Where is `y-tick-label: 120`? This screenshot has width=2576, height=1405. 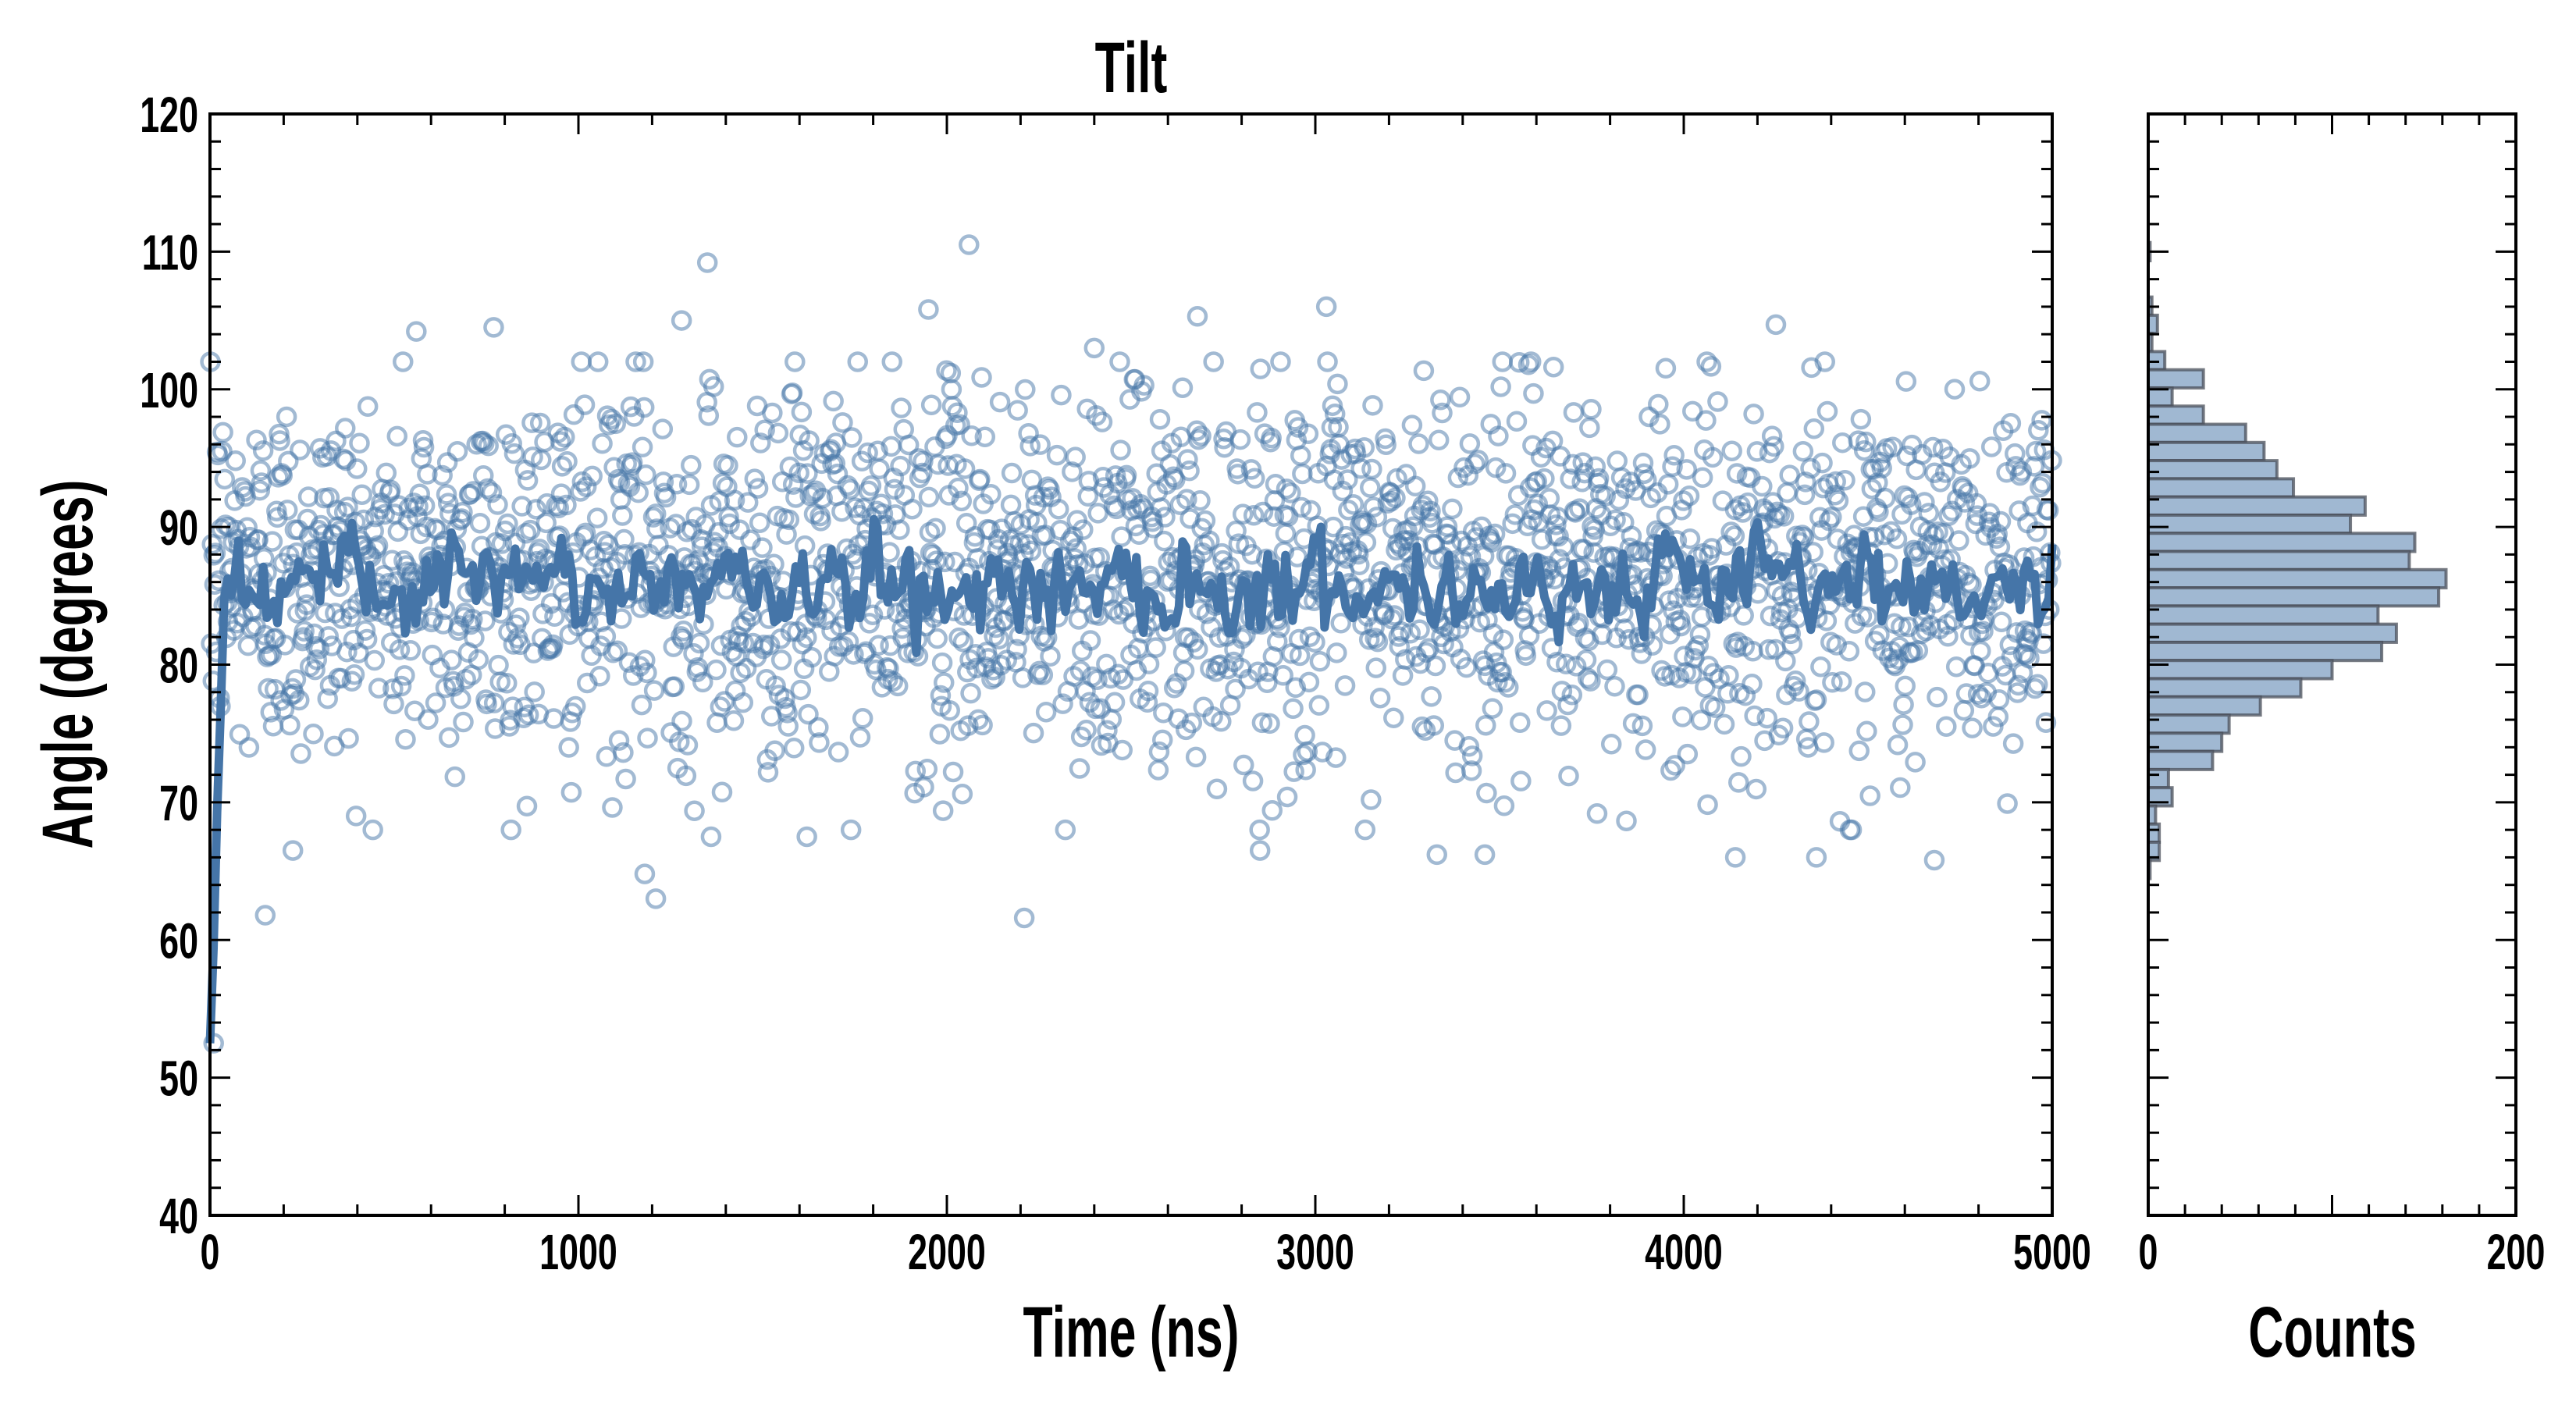 y-tick-label: 120 is located at coordinates (169, 115).